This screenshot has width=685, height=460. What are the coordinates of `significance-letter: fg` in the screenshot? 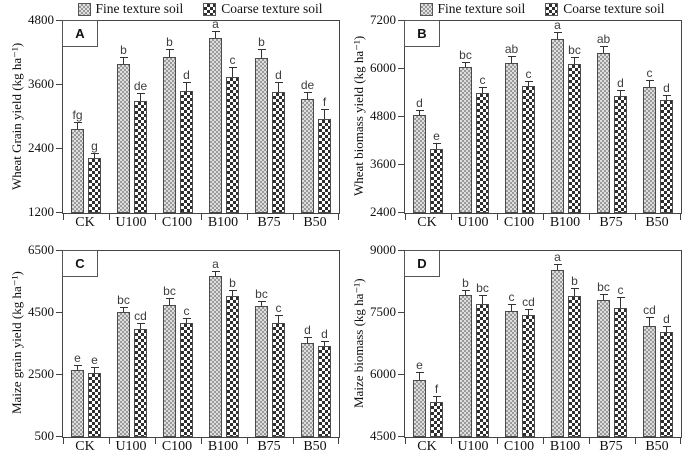 It's located at (77, 115).